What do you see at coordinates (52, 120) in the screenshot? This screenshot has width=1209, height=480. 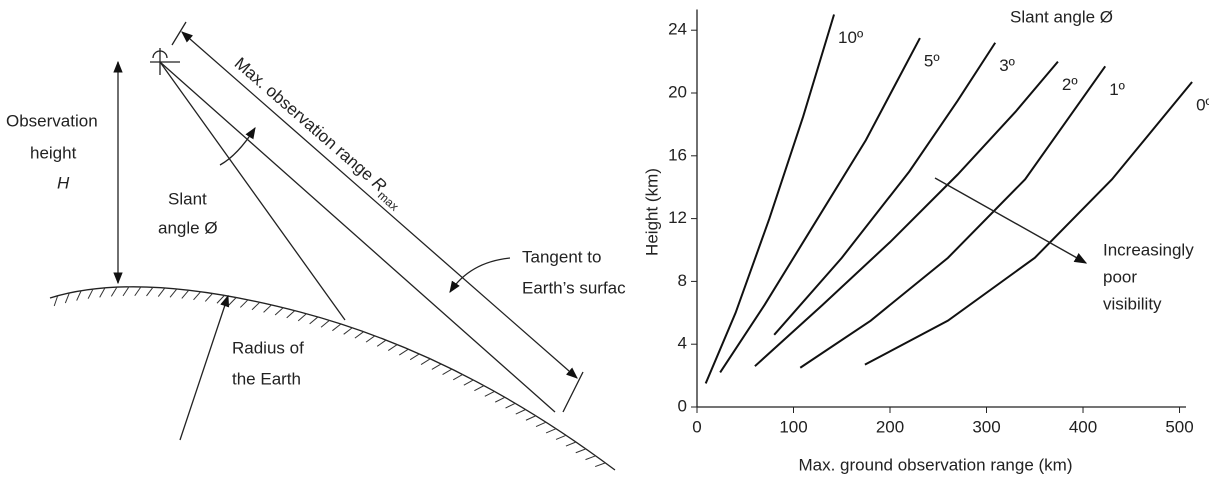 I see `label: Observation` at bounding box center [52, 120].